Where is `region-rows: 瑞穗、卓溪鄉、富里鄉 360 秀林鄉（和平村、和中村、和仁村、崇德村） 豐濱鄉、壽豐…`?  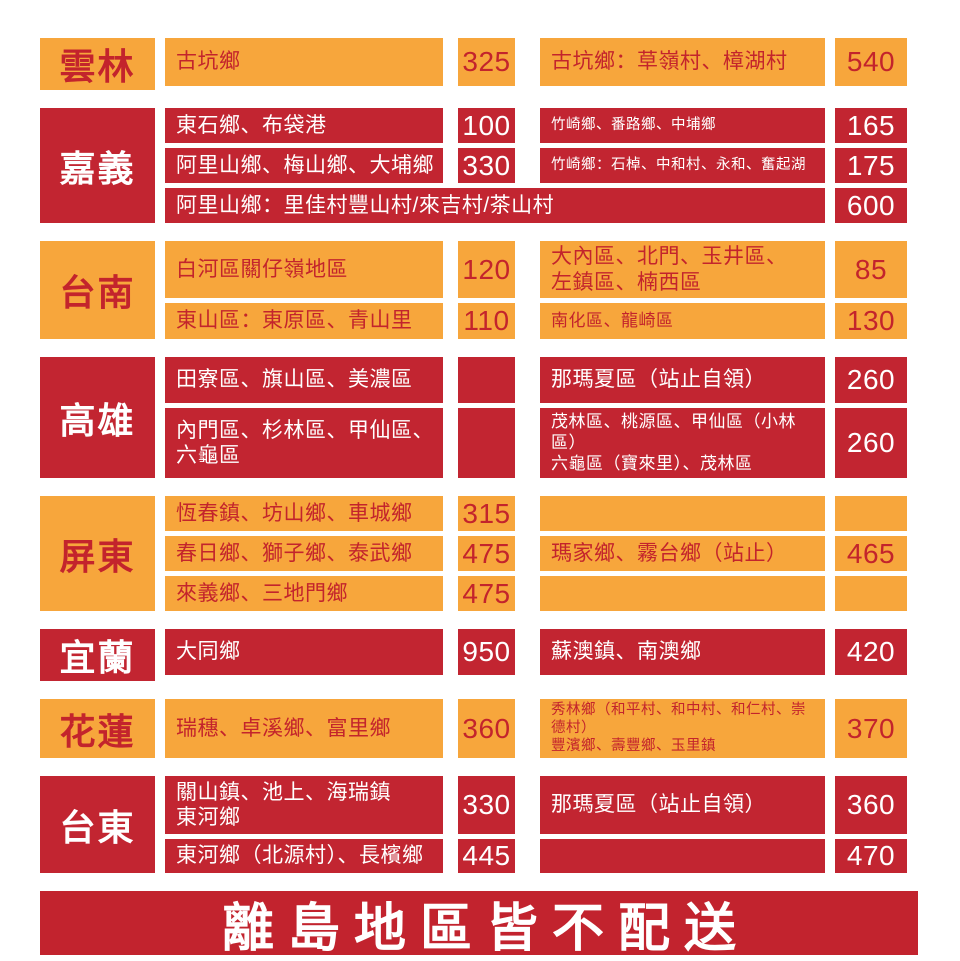
region-rows: 瑞穗、卓溪鄉、富里鄉 360 秀林鄉（和平村、和中村、和仁村、崇德村） 豐濱鄉、壽豐… is located at coordinates (536, 729).